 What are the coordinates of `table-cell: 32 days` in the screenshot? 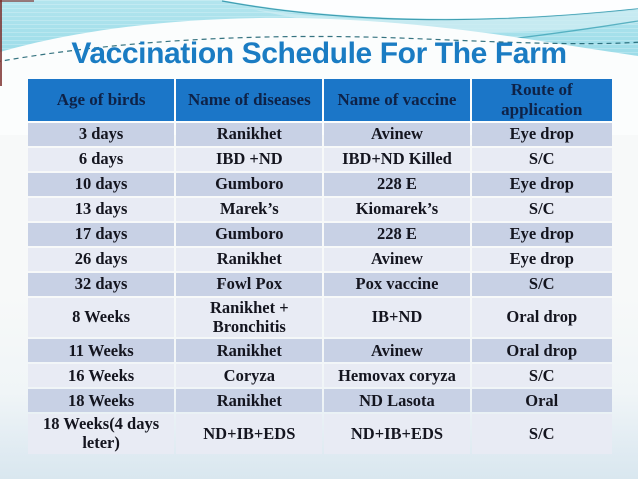 It's located at (101, 285).